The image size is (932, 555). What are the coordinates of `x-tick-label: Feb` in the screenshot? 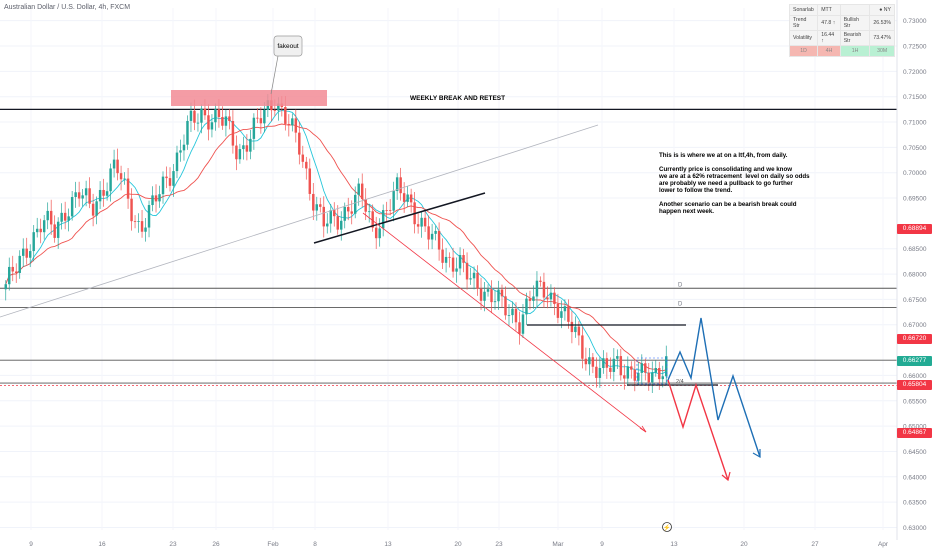 It's located at (273, 544).